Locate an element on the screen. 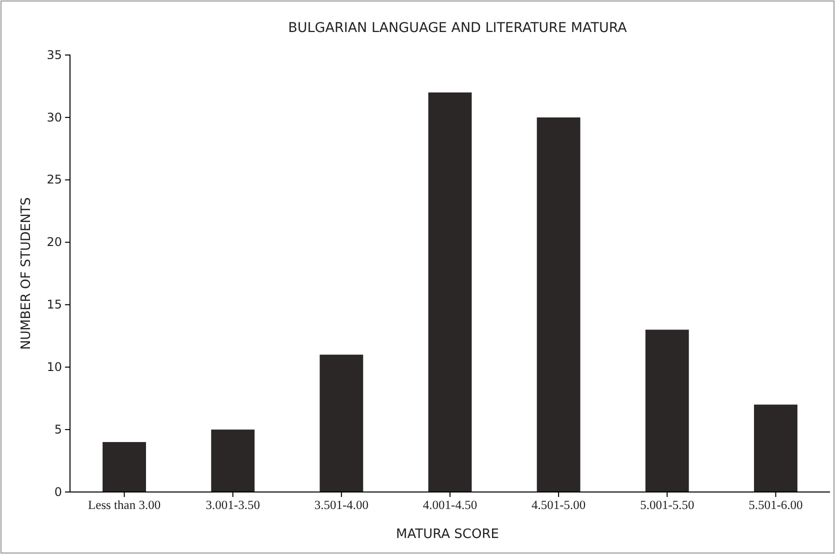 This screenshot has height=554, width=835. y-axis-title: NUMBER OF STUDENTS is located at coordinates (26, 273).